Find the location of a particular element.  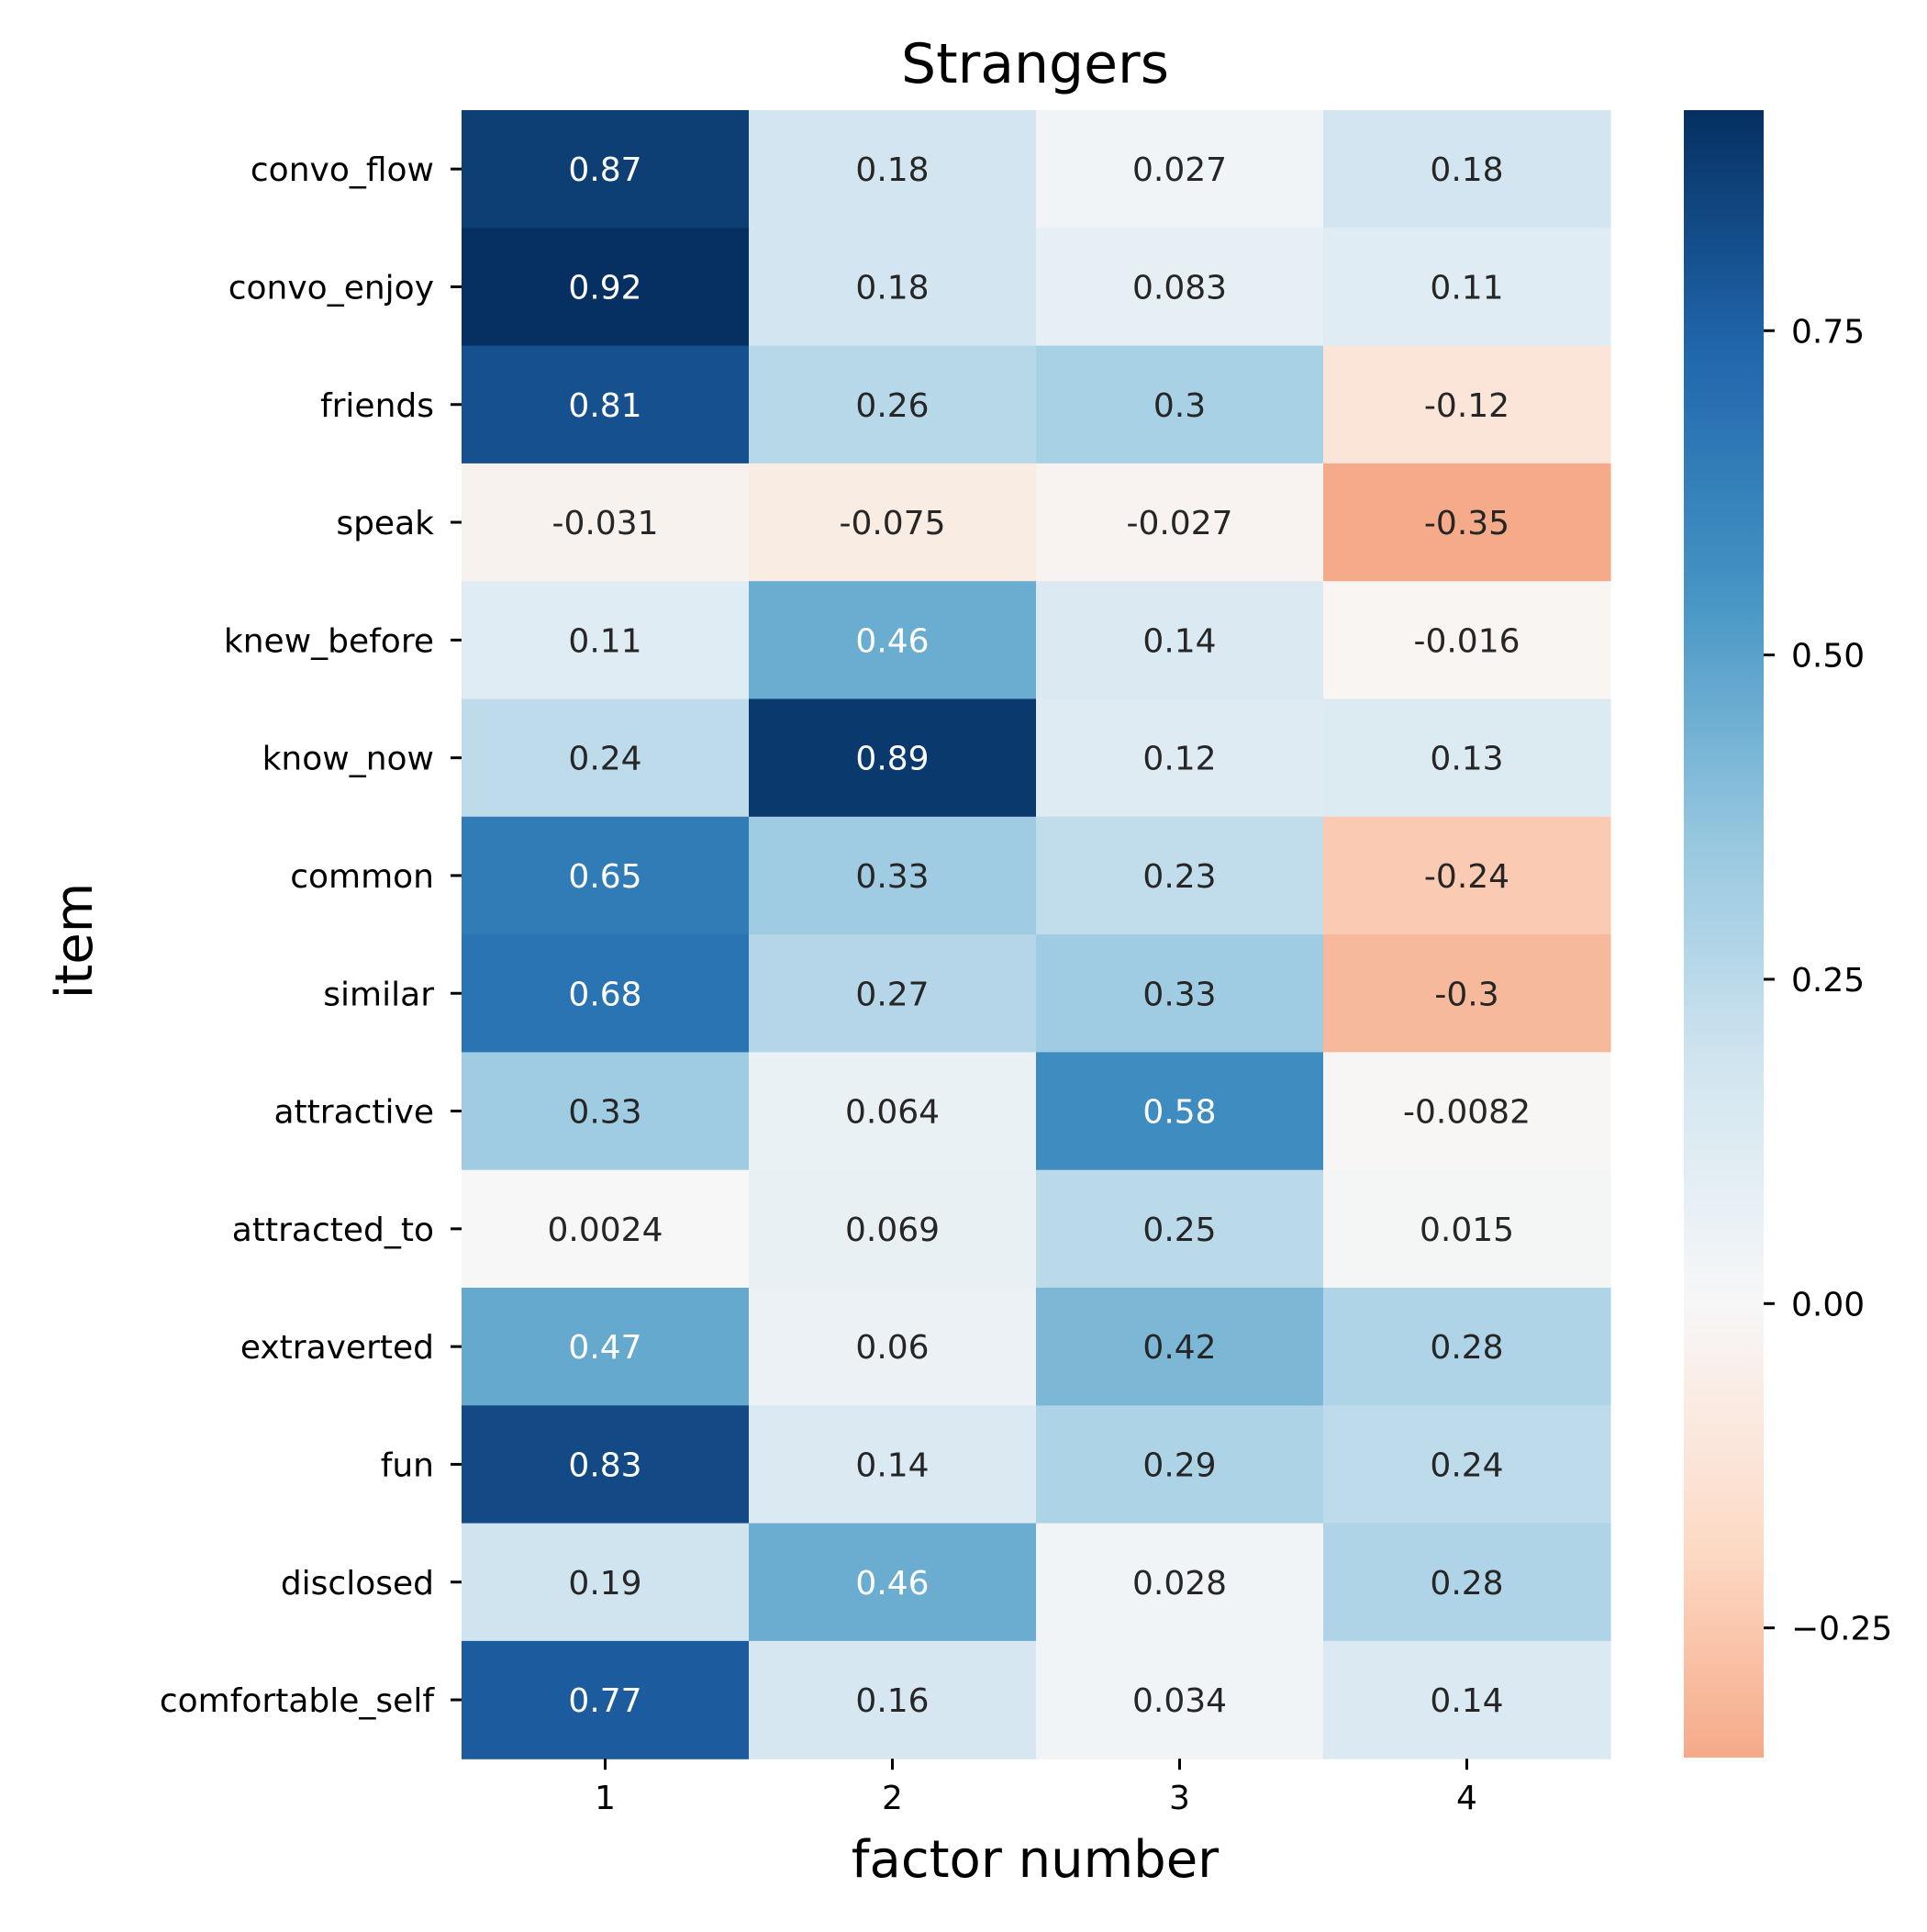

y-tick-label-9: attracted_to is located at coordinates (333, 1230).